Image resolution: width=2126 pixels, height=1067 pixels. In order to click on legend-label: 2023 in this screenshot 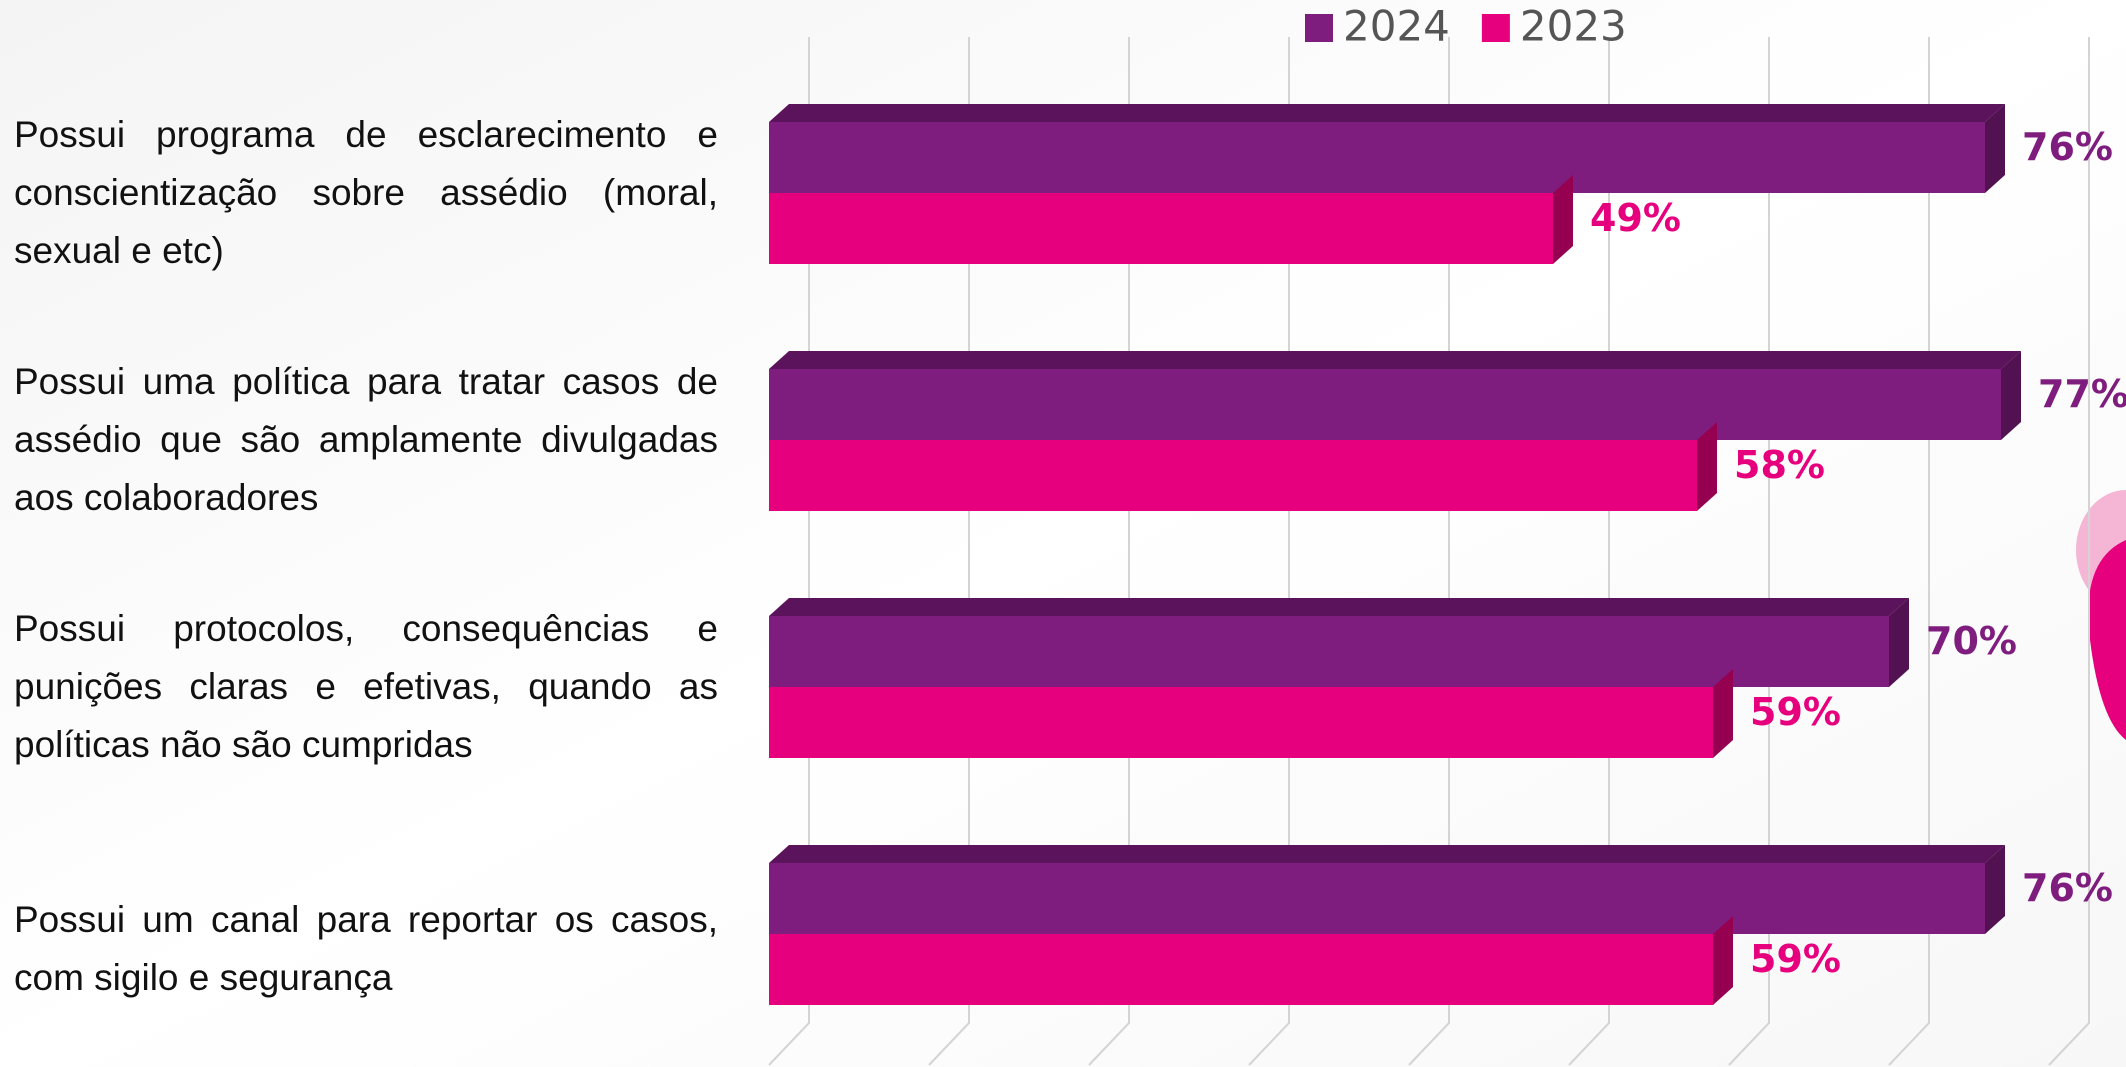, I will do `click(1573, 26)`.